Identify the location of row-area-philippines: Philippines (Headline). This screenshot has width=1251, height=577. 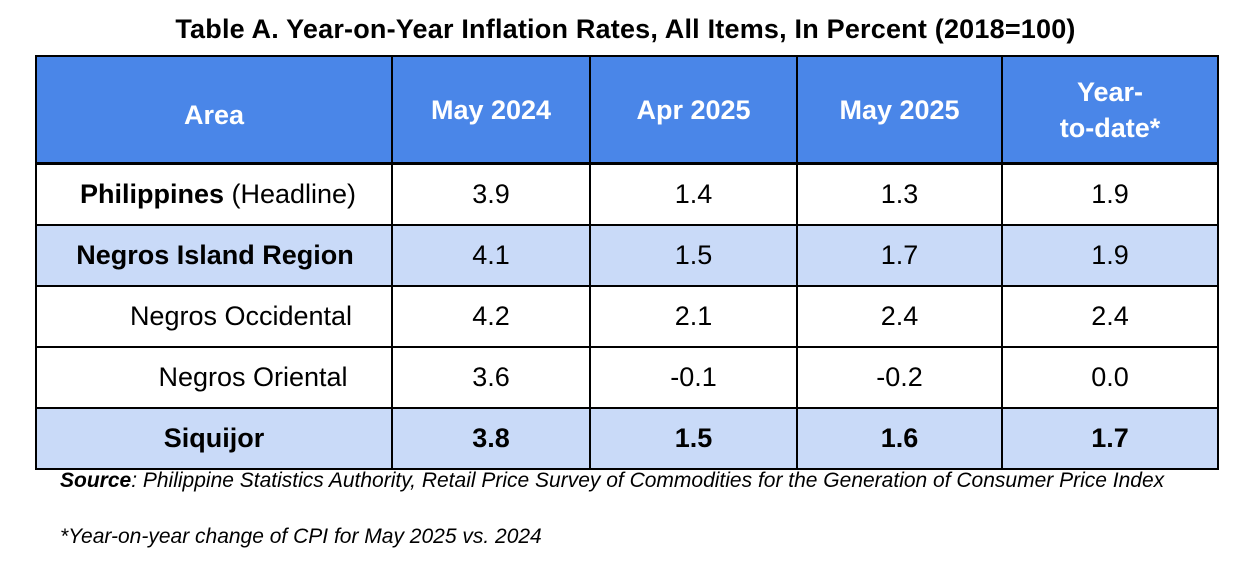
(214, 194).